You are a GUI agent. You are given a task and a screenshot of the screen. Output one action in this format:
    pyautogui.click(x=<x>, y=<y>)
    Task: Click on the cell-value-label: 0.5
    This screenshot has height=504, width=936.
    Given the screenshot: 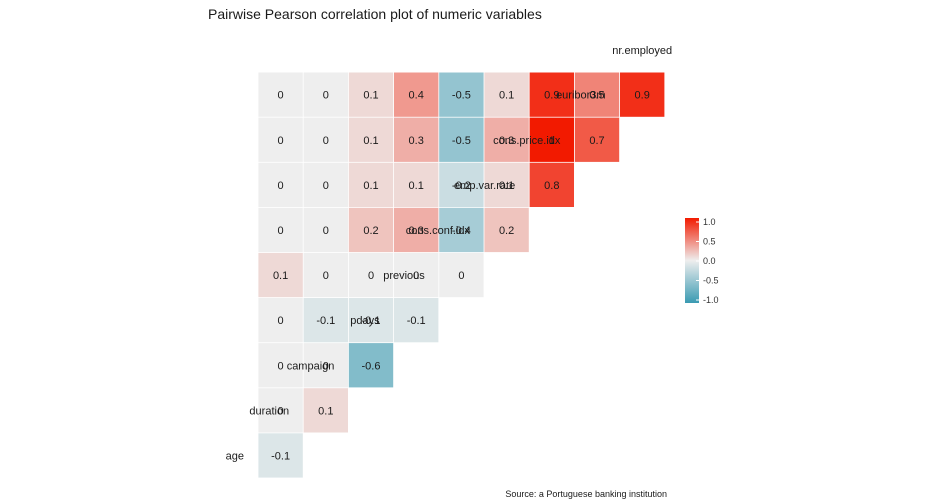 What is the action you would take?
    pyautogui.click(x=596, y=96)
    